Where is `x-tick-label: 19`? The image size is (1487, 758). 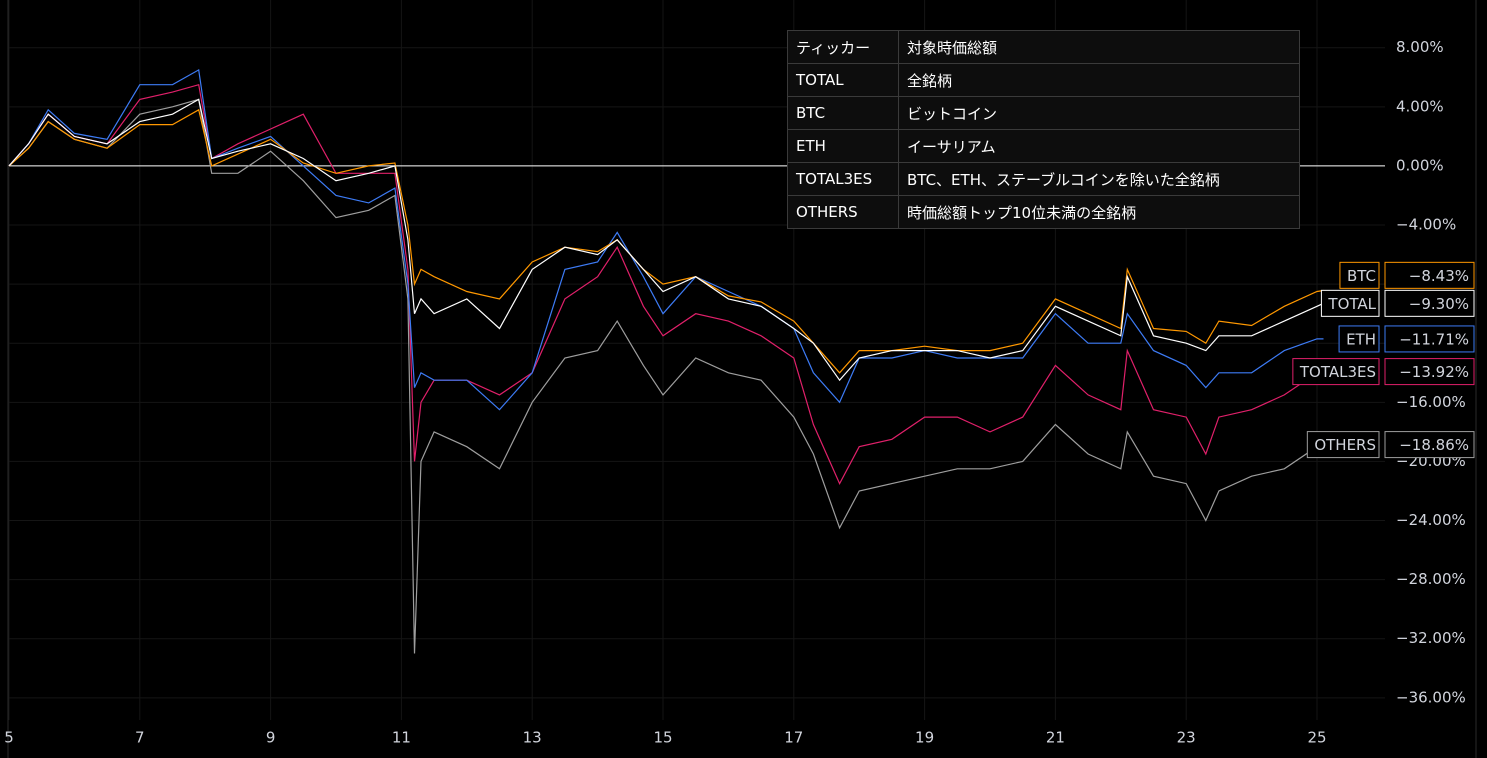 x-tick-label: 19 is located at coordinates (924, 738).